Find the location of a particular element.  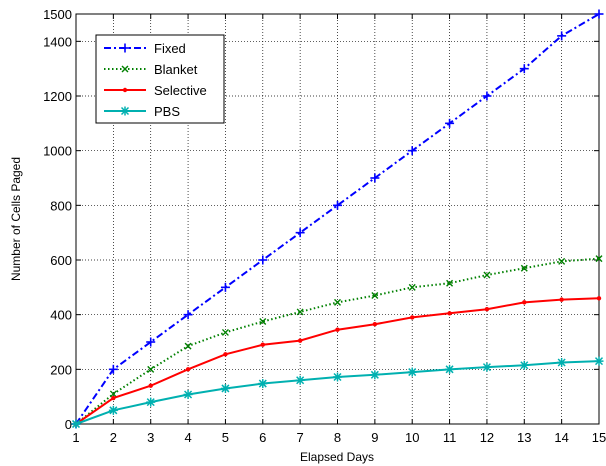

y-tick-label: 0 is located at coordinates (68, 424).